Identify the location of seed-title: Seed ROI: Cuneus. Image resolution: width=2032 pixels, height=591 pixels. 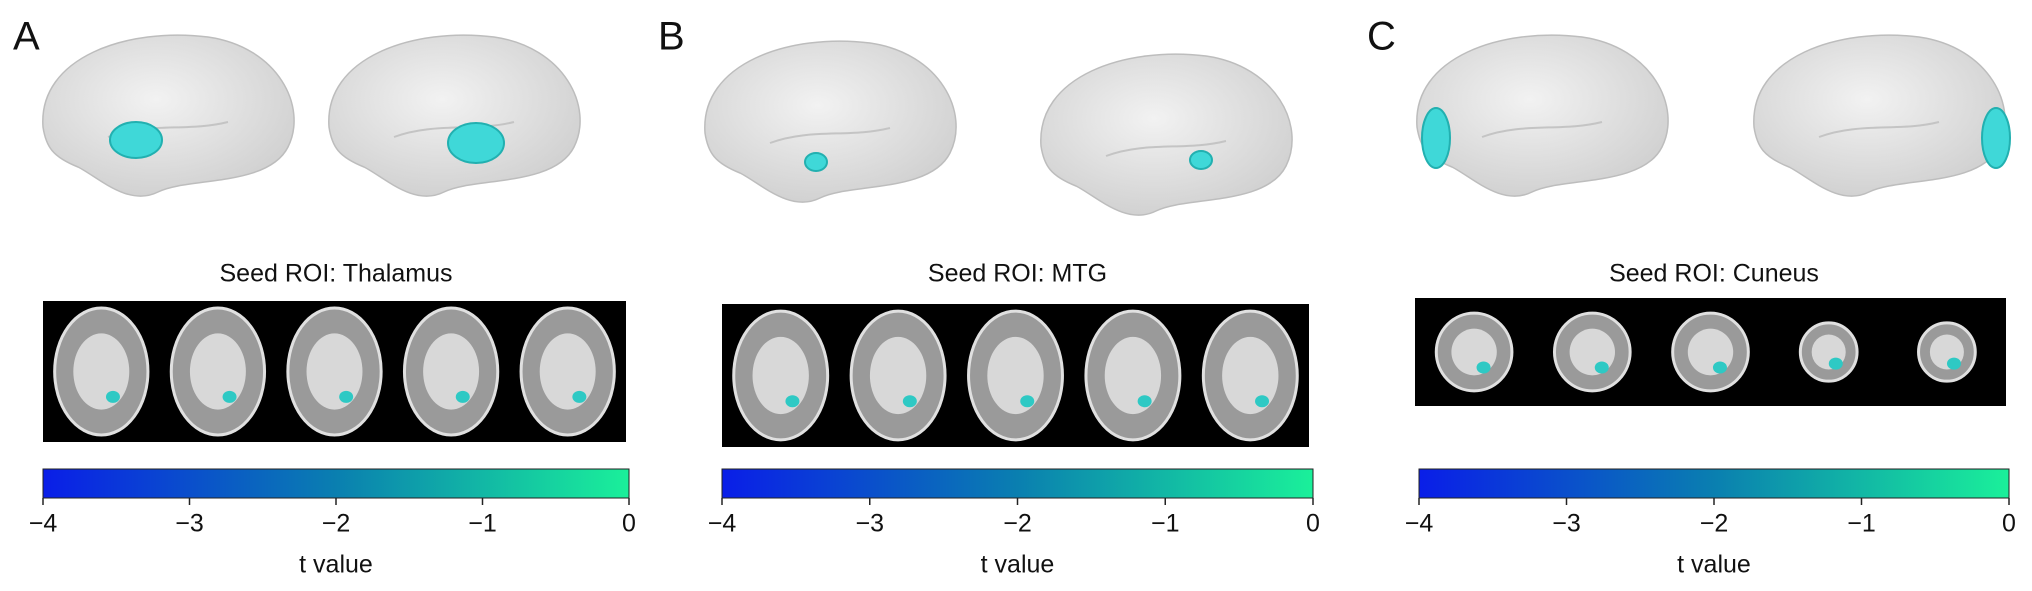
(1714, 274).